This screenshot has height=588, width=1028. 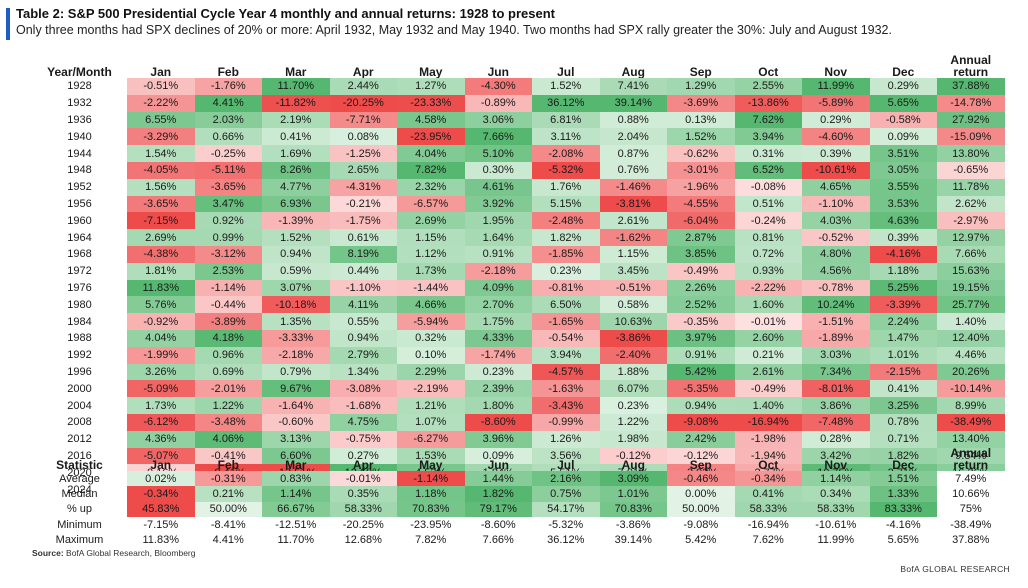 I want to click on statistics-column-header: Nov, so click(x=836, y=464).